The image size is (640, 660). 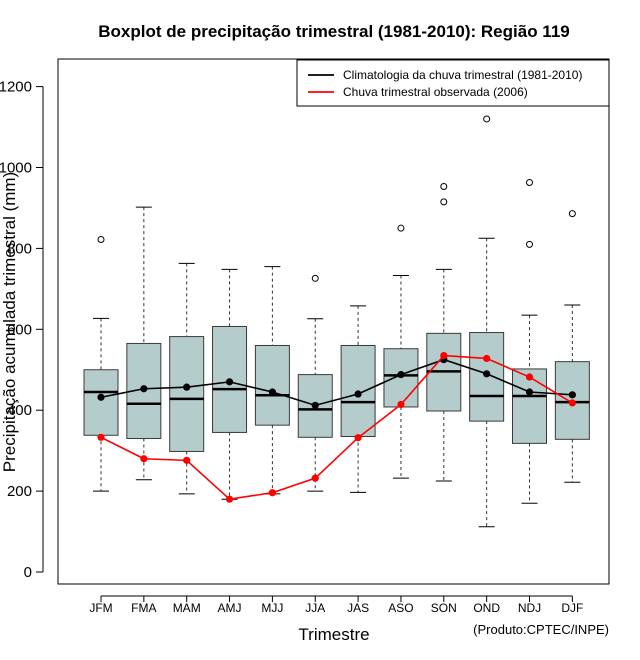 I want to click on climatology-series, so click(x=336, y=382).